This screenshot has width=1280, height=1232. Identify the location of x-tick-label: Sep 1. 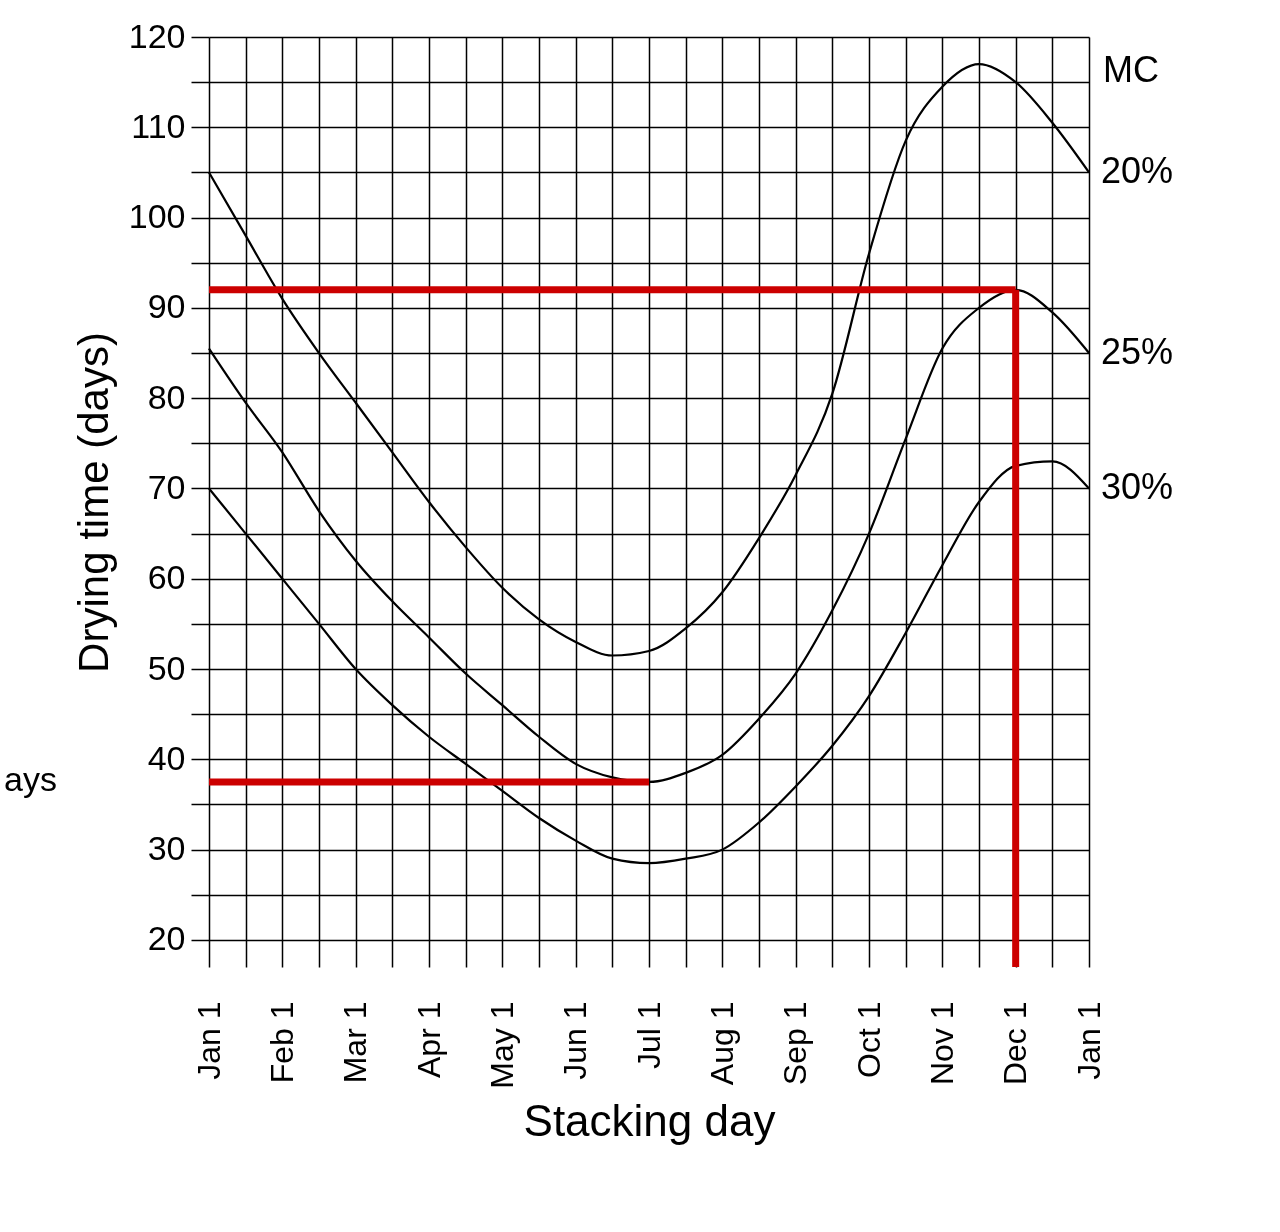
(795, 1043).